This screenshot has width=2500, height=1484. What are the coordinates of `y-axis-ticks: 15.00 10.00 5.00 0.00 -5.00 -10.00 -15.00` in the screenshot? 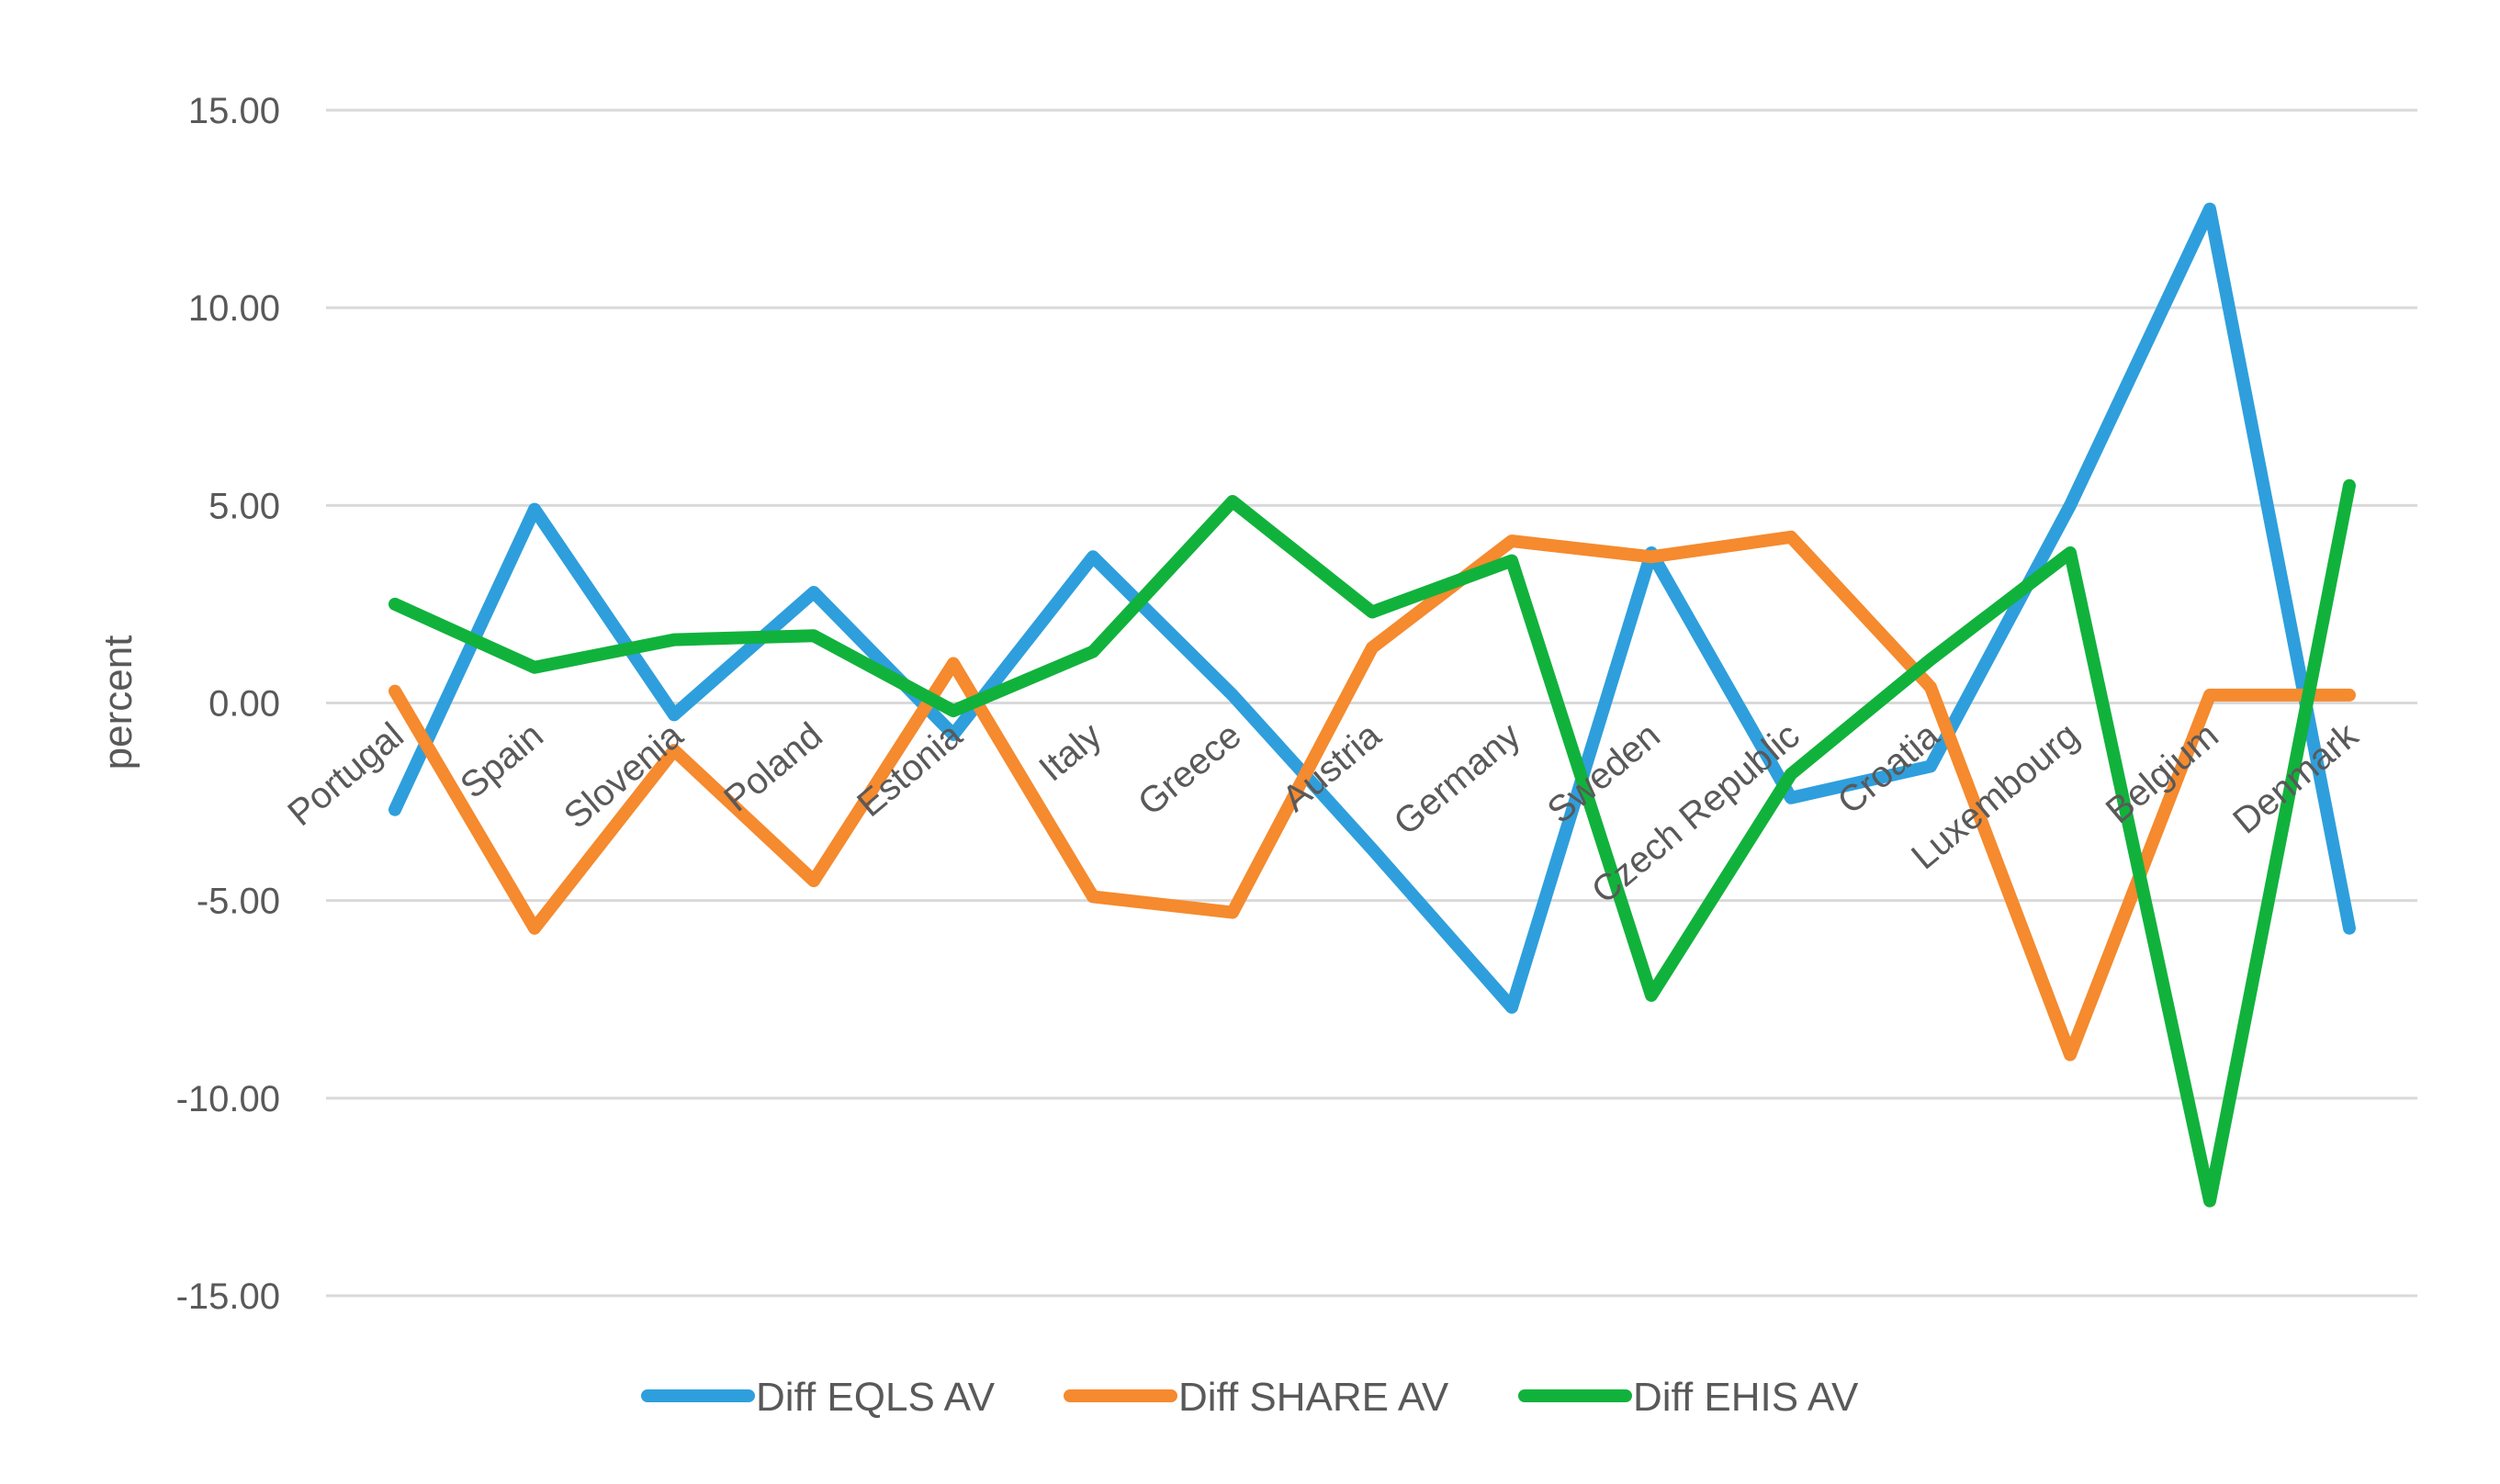 It's located at (228, 704).